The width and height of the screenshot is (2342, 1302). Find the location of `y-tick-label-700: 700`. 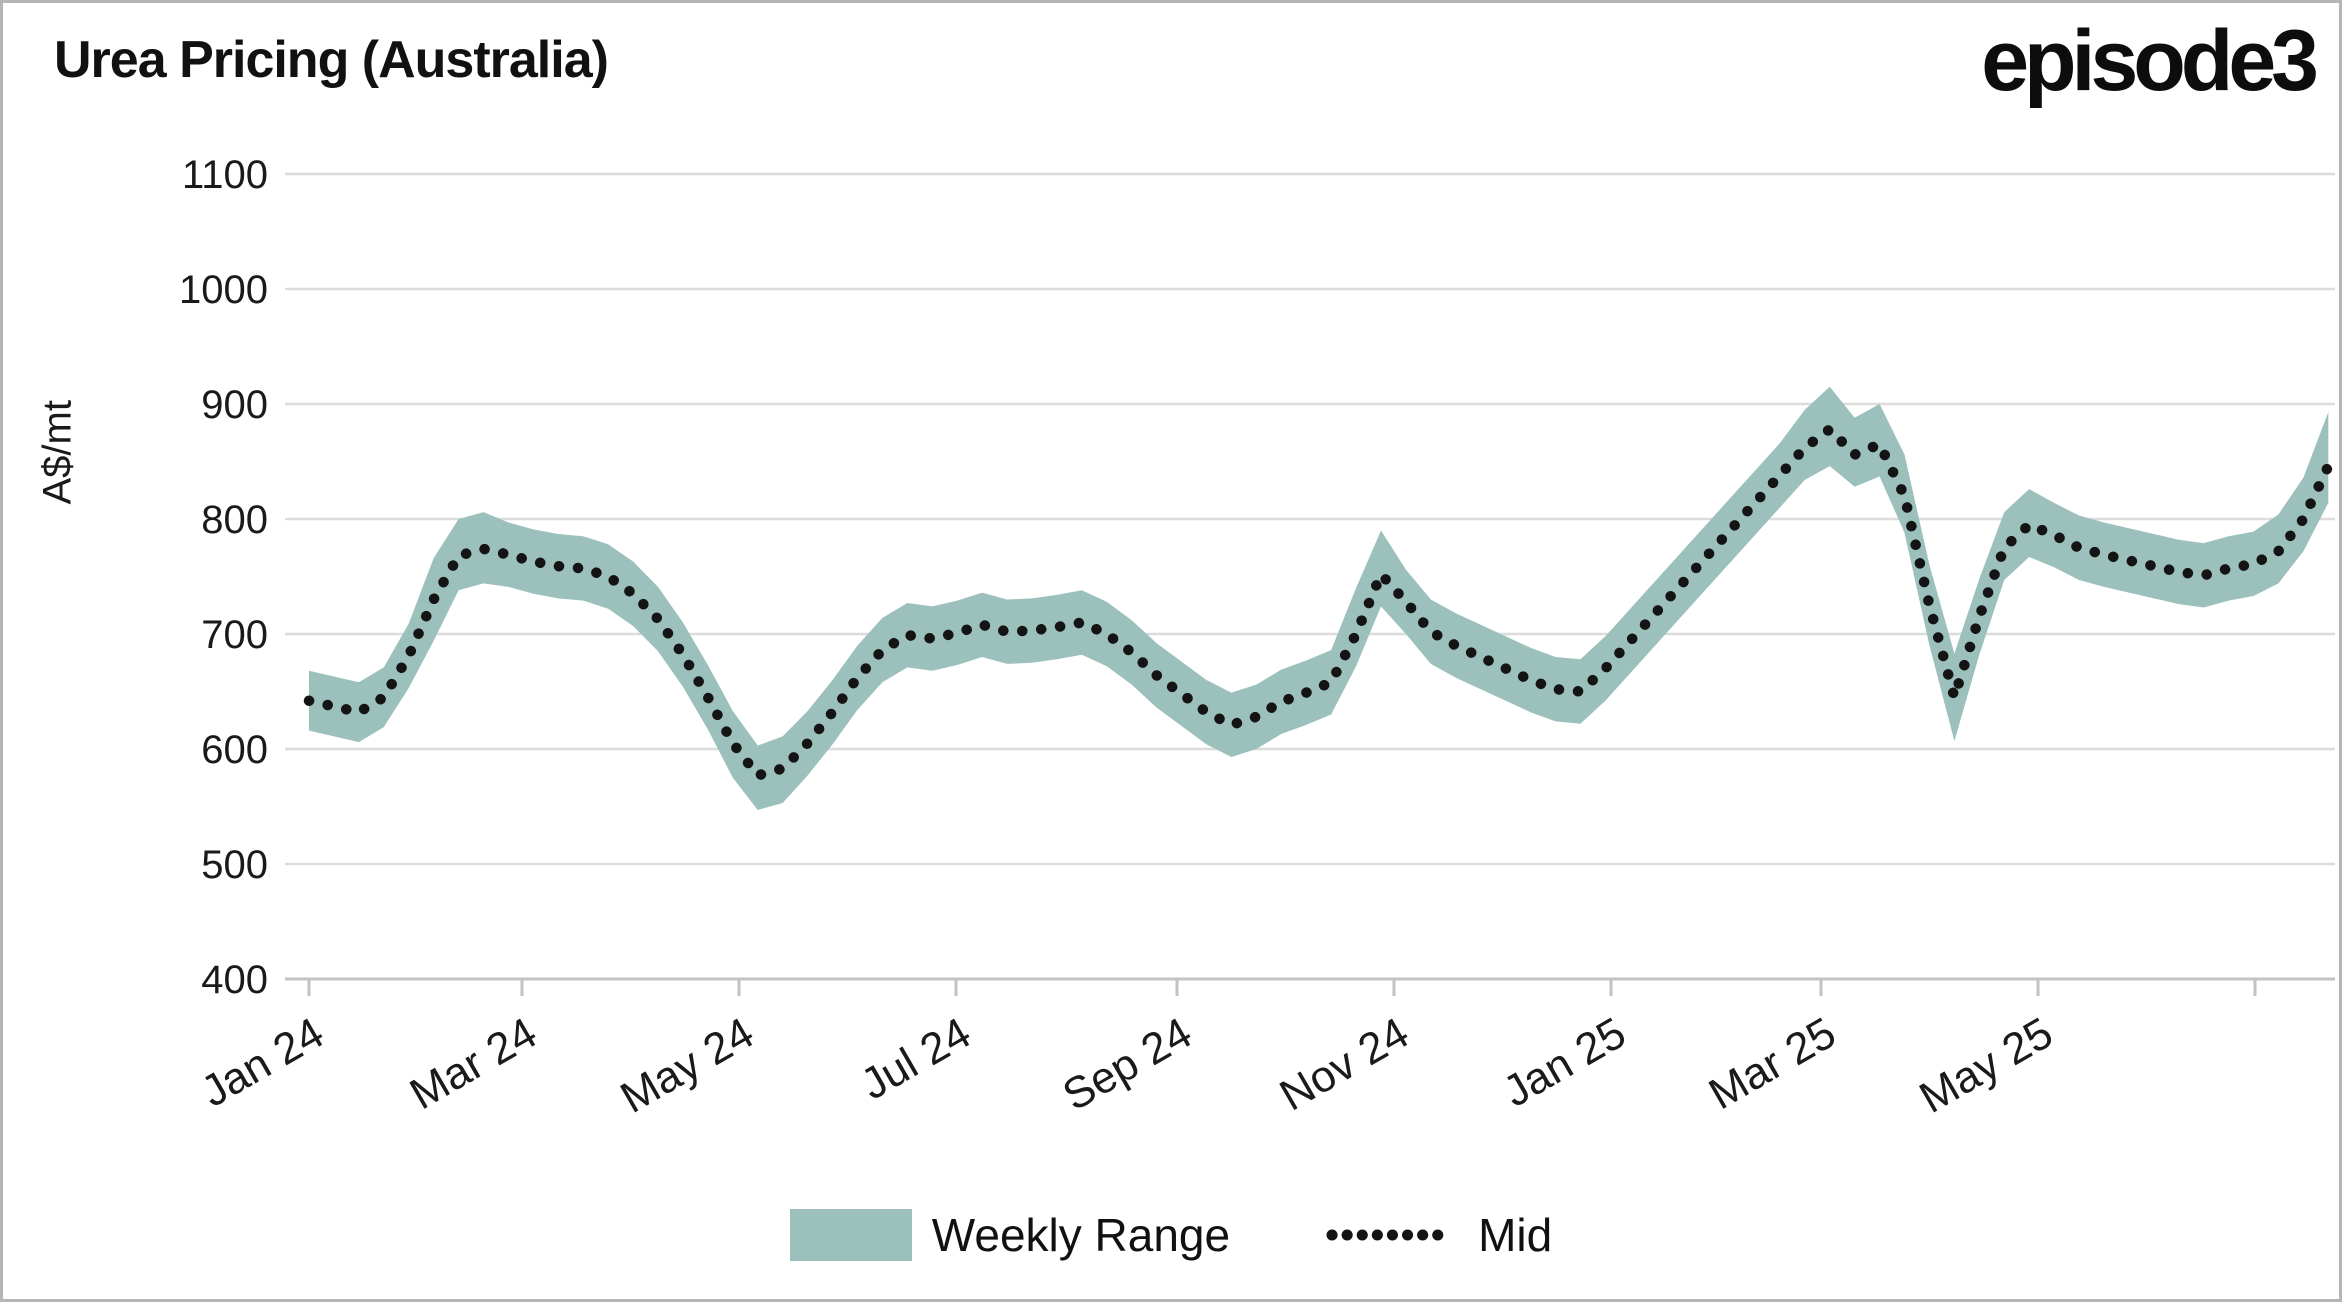

y-tick-label-700: 700 is located at coordinates (234, 635).